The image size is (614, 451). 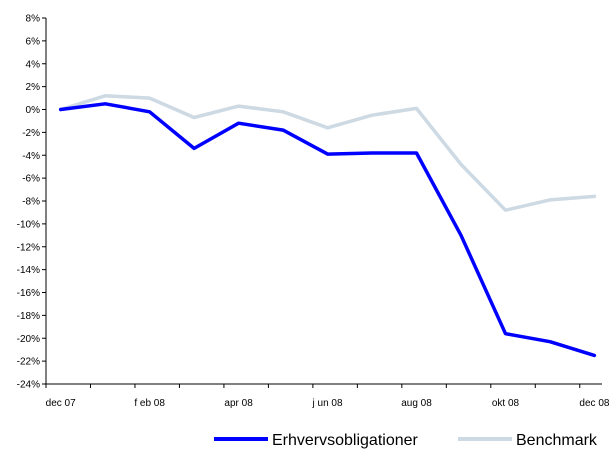 What do you see at coordinates (28, 385) in the screenshot?
I see `y-tick-label: -24%` at bounding box center [28, 385].